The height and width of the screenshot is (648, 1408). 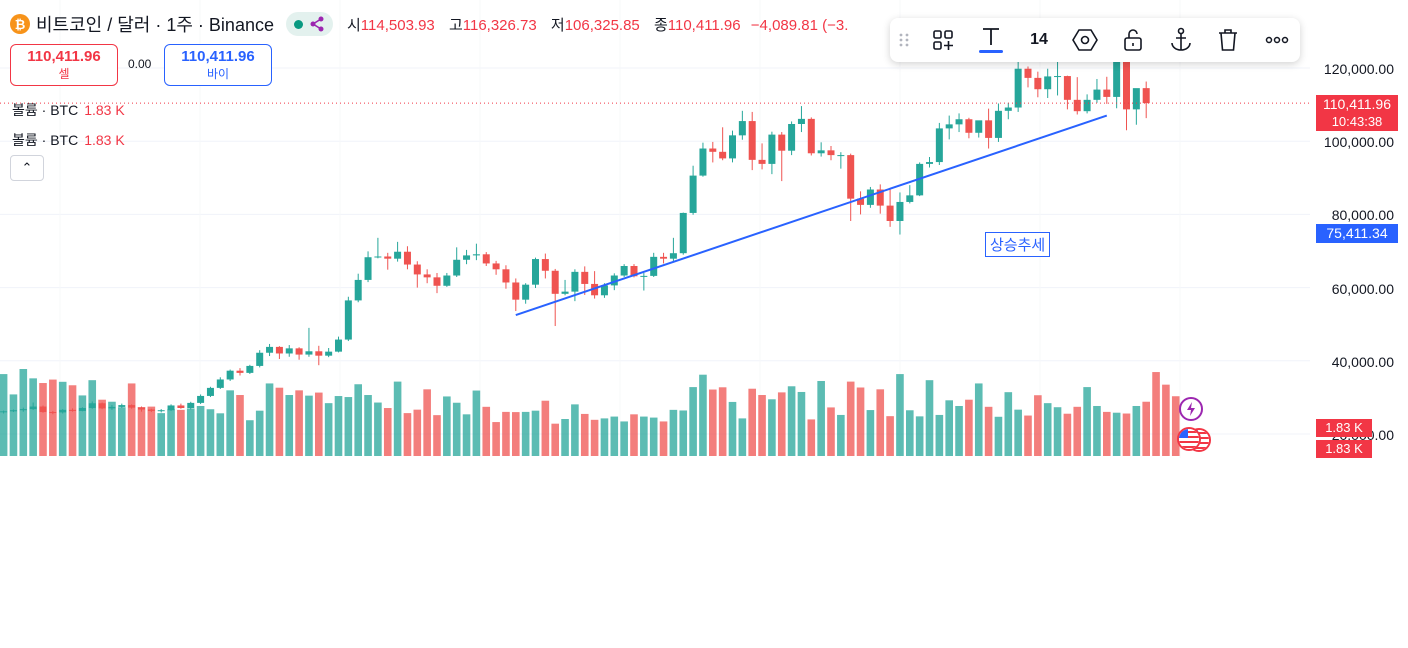 I want to click on live-dot-icon, so click(x=298, y=24).